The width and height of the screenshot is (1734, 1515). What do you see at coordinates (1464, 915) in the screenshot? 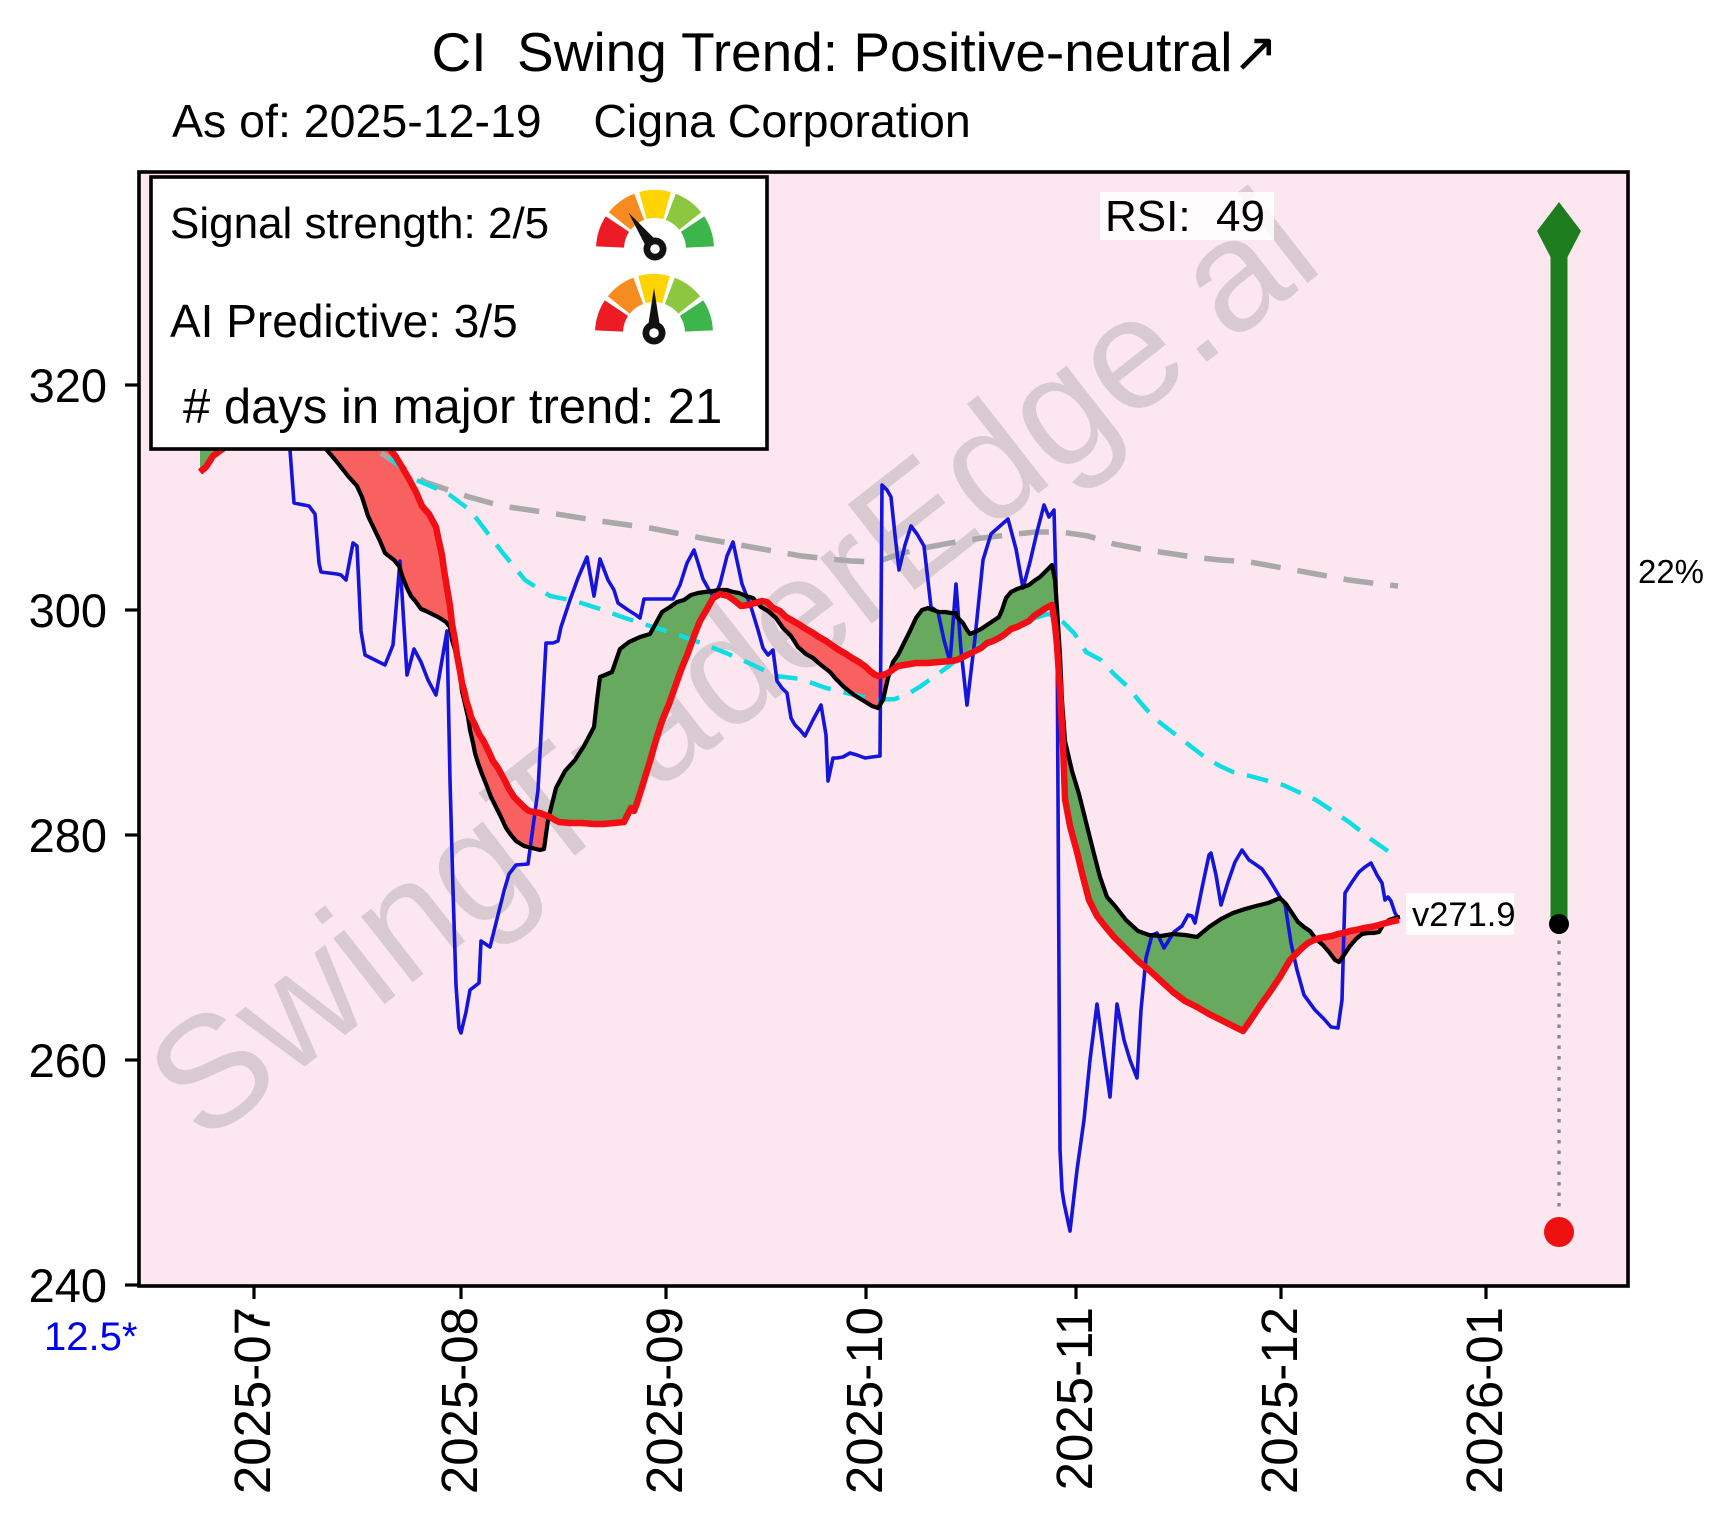
I see `svg-text: v271.9` at bounding box center [1464, 915].